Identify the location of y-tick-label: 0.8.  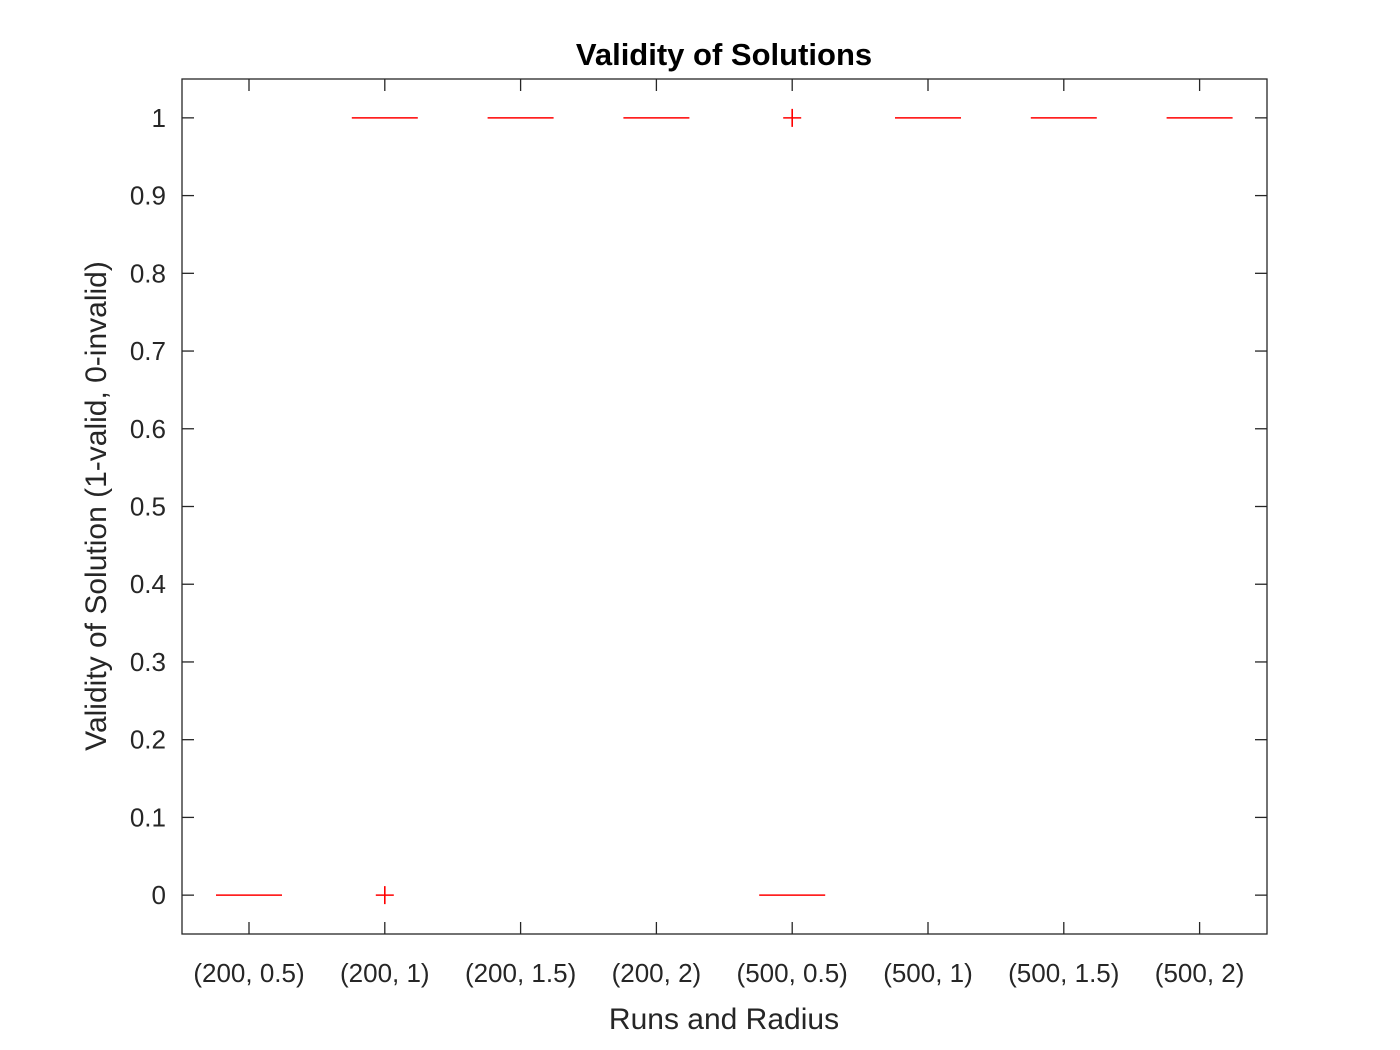
(148, 273).